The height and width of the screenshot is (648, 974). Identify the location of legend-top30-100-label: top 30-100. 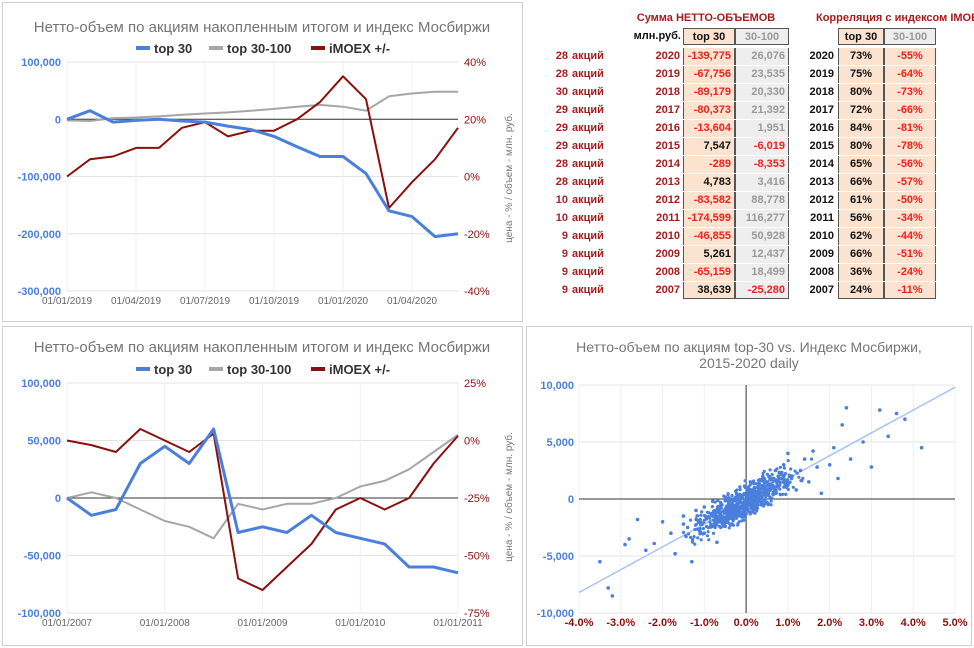
(259, 48).